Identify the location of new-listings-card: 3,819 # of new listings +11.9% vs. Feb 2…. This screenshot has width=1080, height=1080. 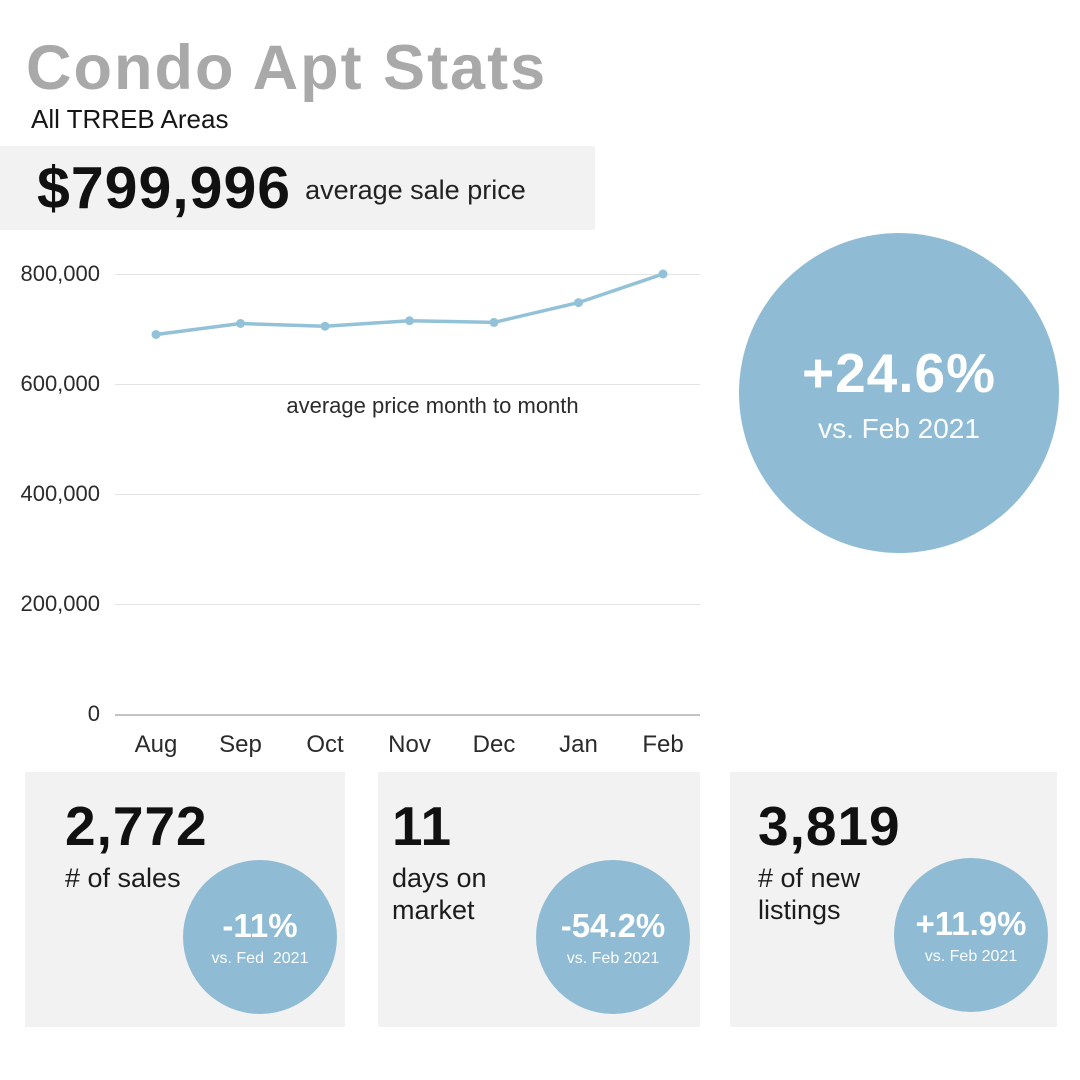
(893, 899).